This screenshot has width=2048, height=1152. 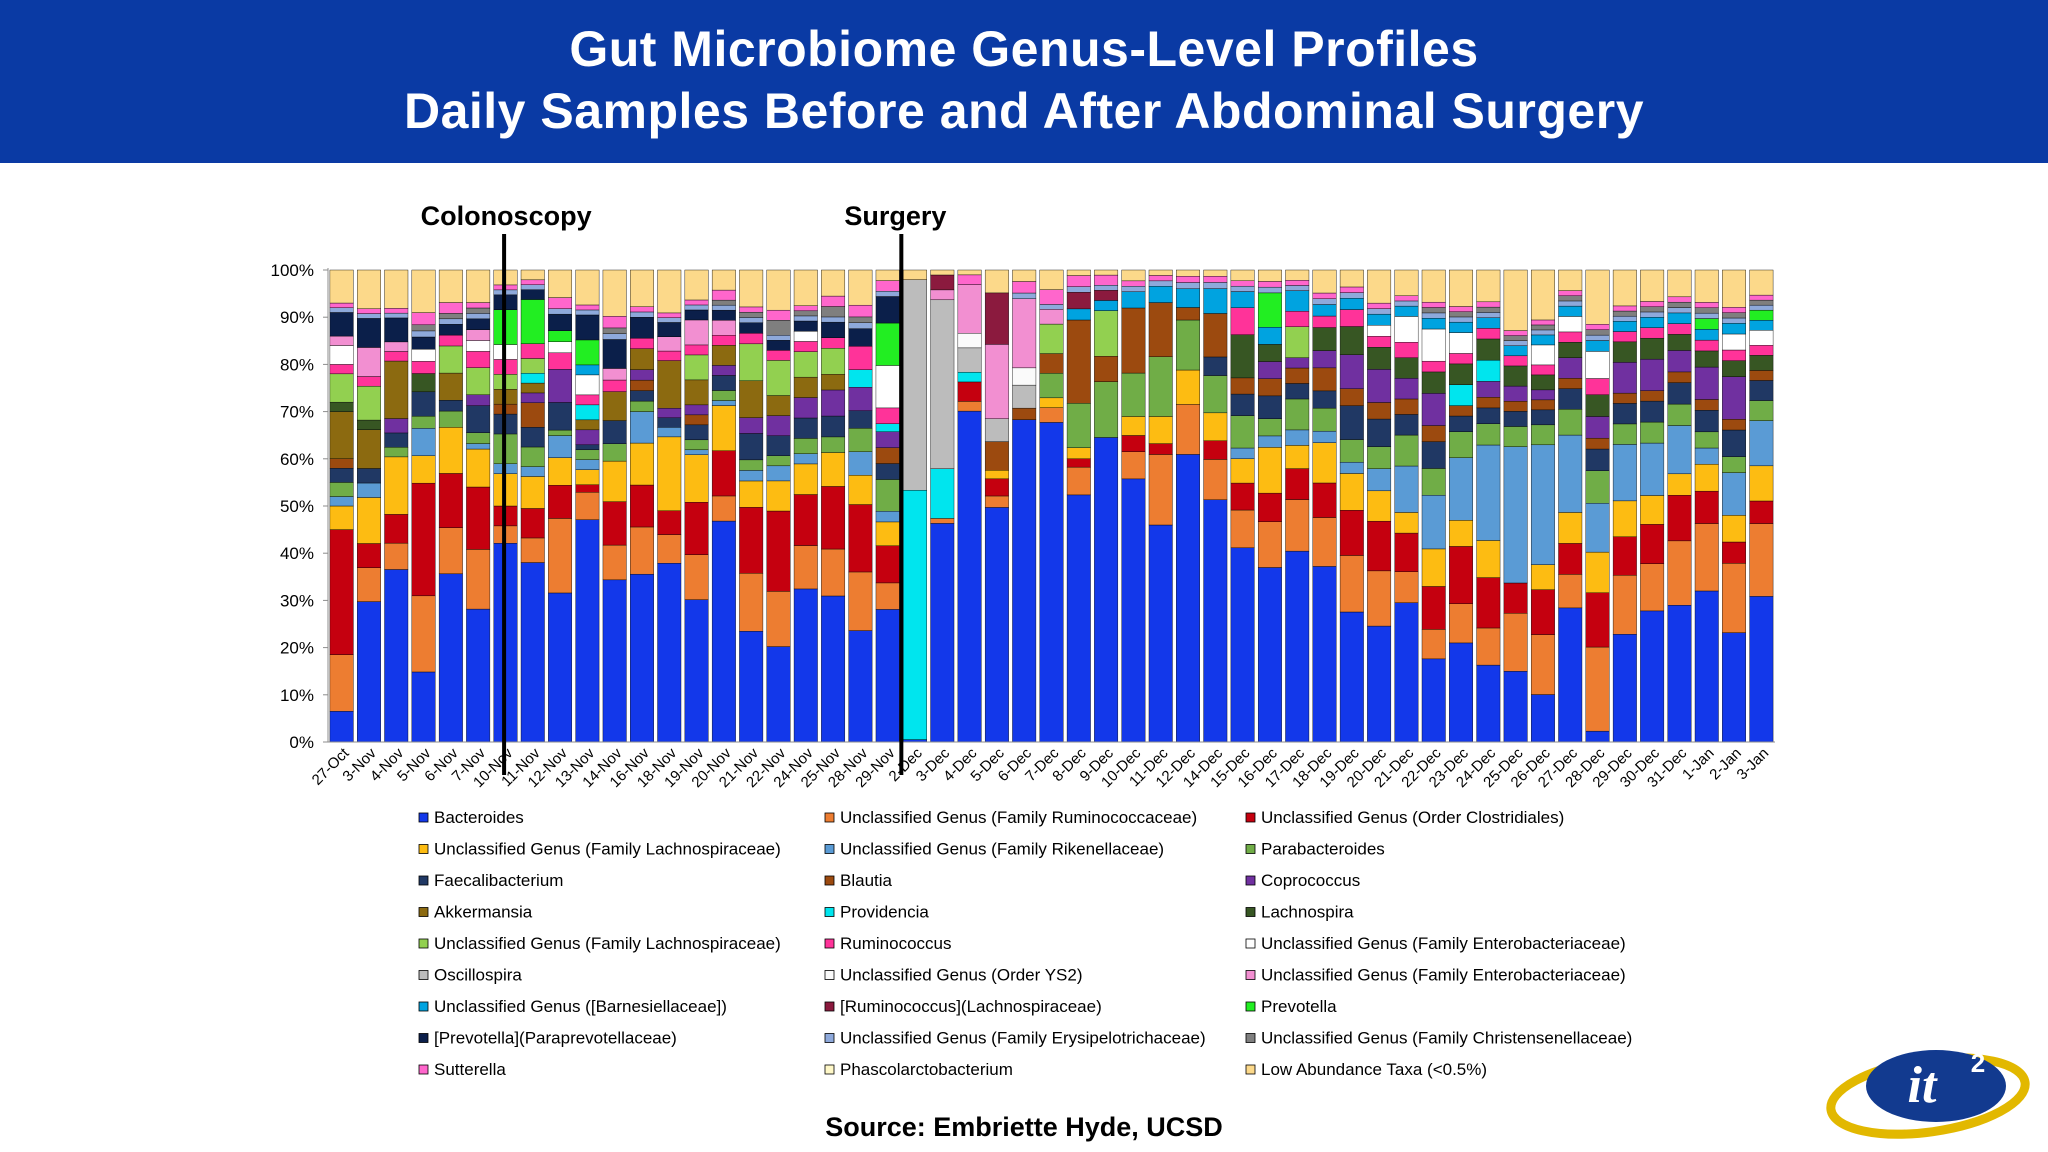 What do you see at coordinates (1461, 692) in the screenshot?
I see `bar-segment-23-dec-bacteroides` at bounding box center [1461, 692].